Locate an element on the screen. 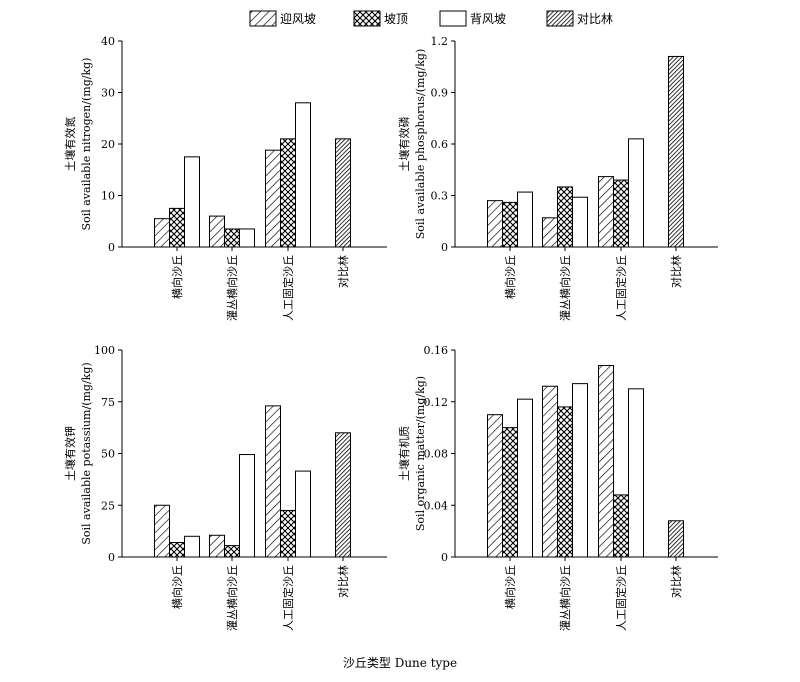  y-tick-label: 25 is located at coordinates (108, 505).